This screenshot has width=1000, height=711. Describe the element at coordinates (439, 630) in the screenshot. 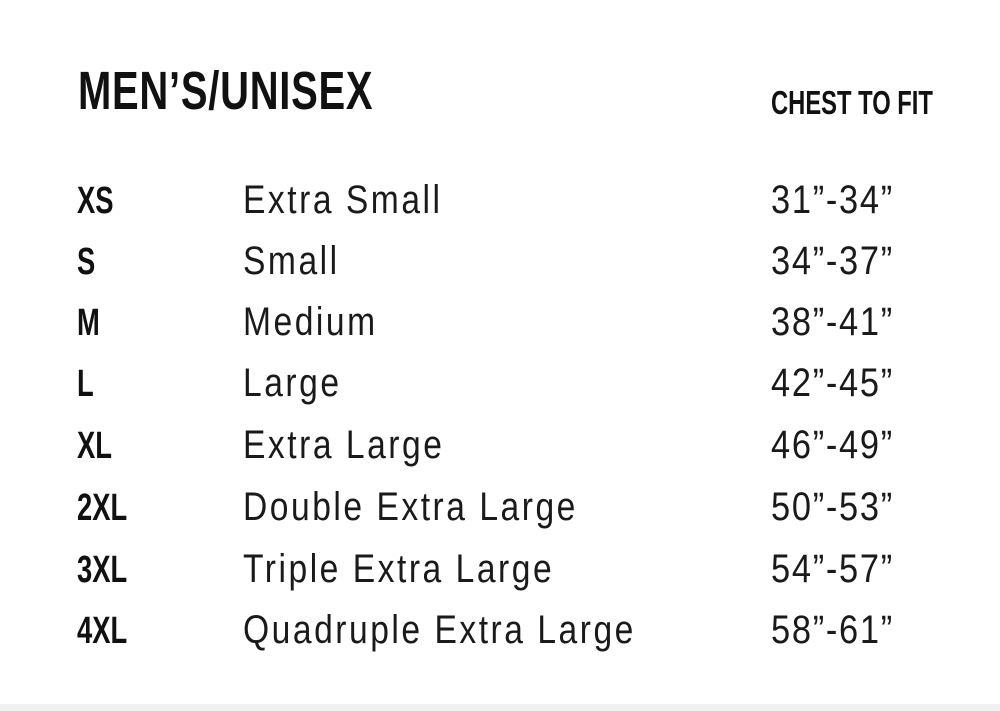

I see `size-name: Quadruple Extra Large` at that location.